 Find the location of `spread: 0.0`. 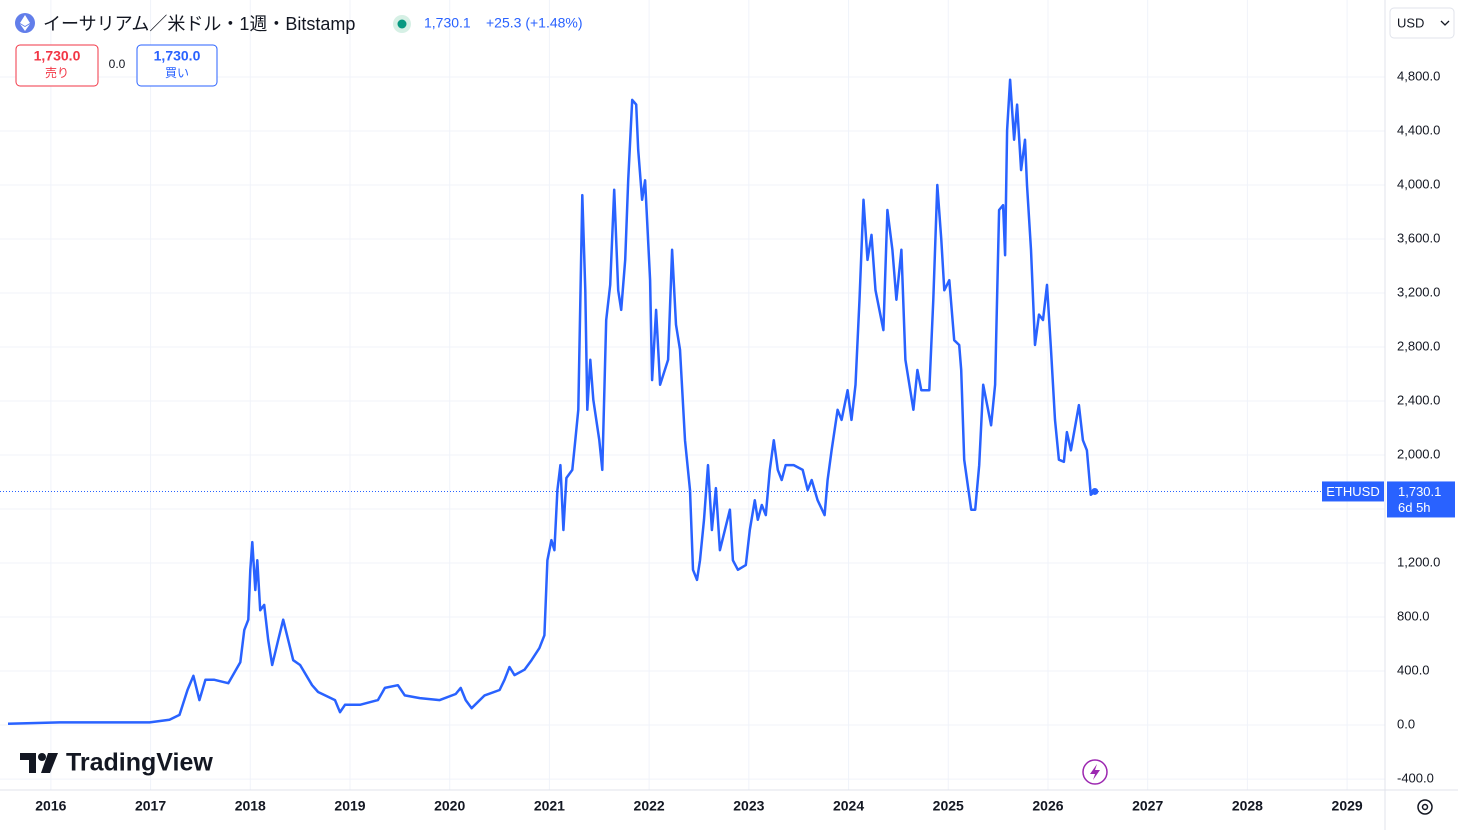

spread: 0.0 is located at coordinates (117, 64).